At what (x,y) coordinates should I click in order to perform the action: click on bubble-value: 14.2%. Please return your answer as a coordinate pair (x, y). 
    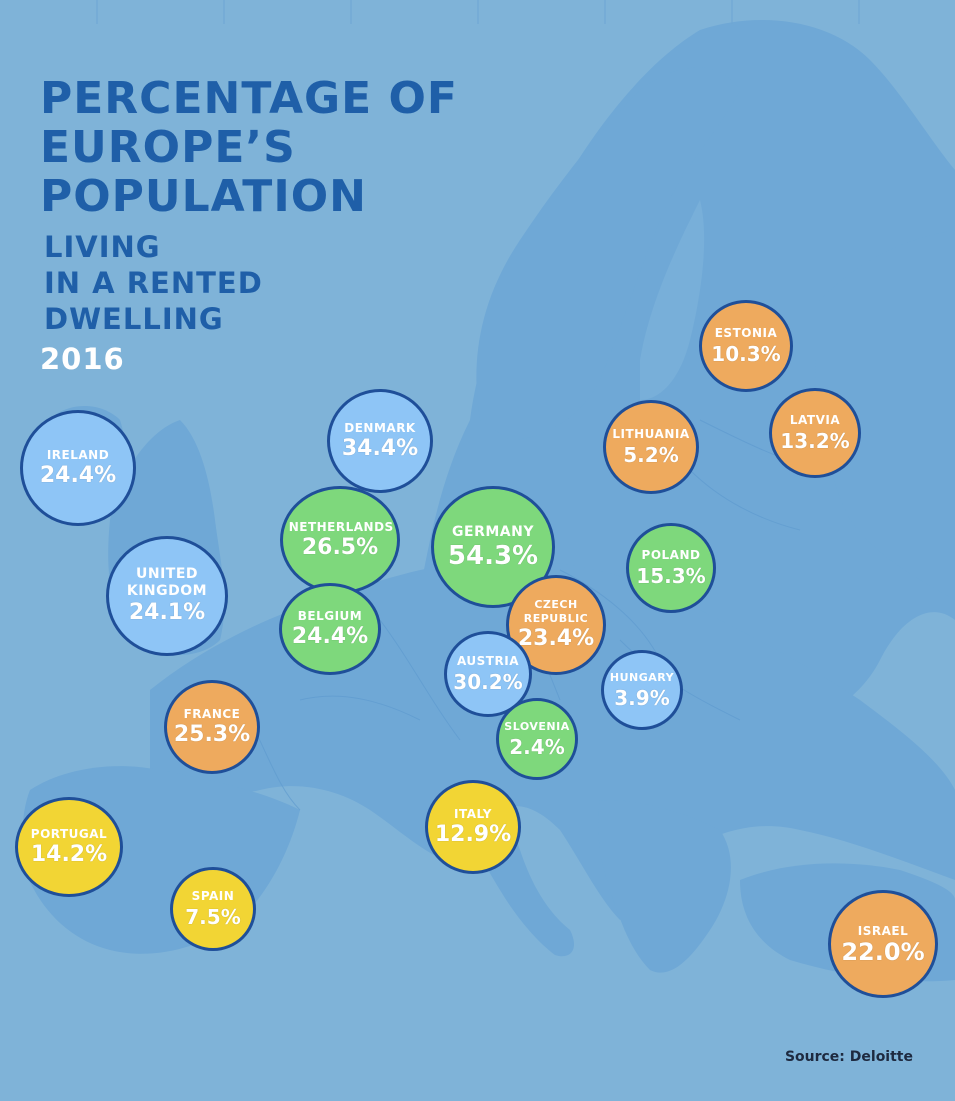
    Looking at the image, I should click on (69, 854).